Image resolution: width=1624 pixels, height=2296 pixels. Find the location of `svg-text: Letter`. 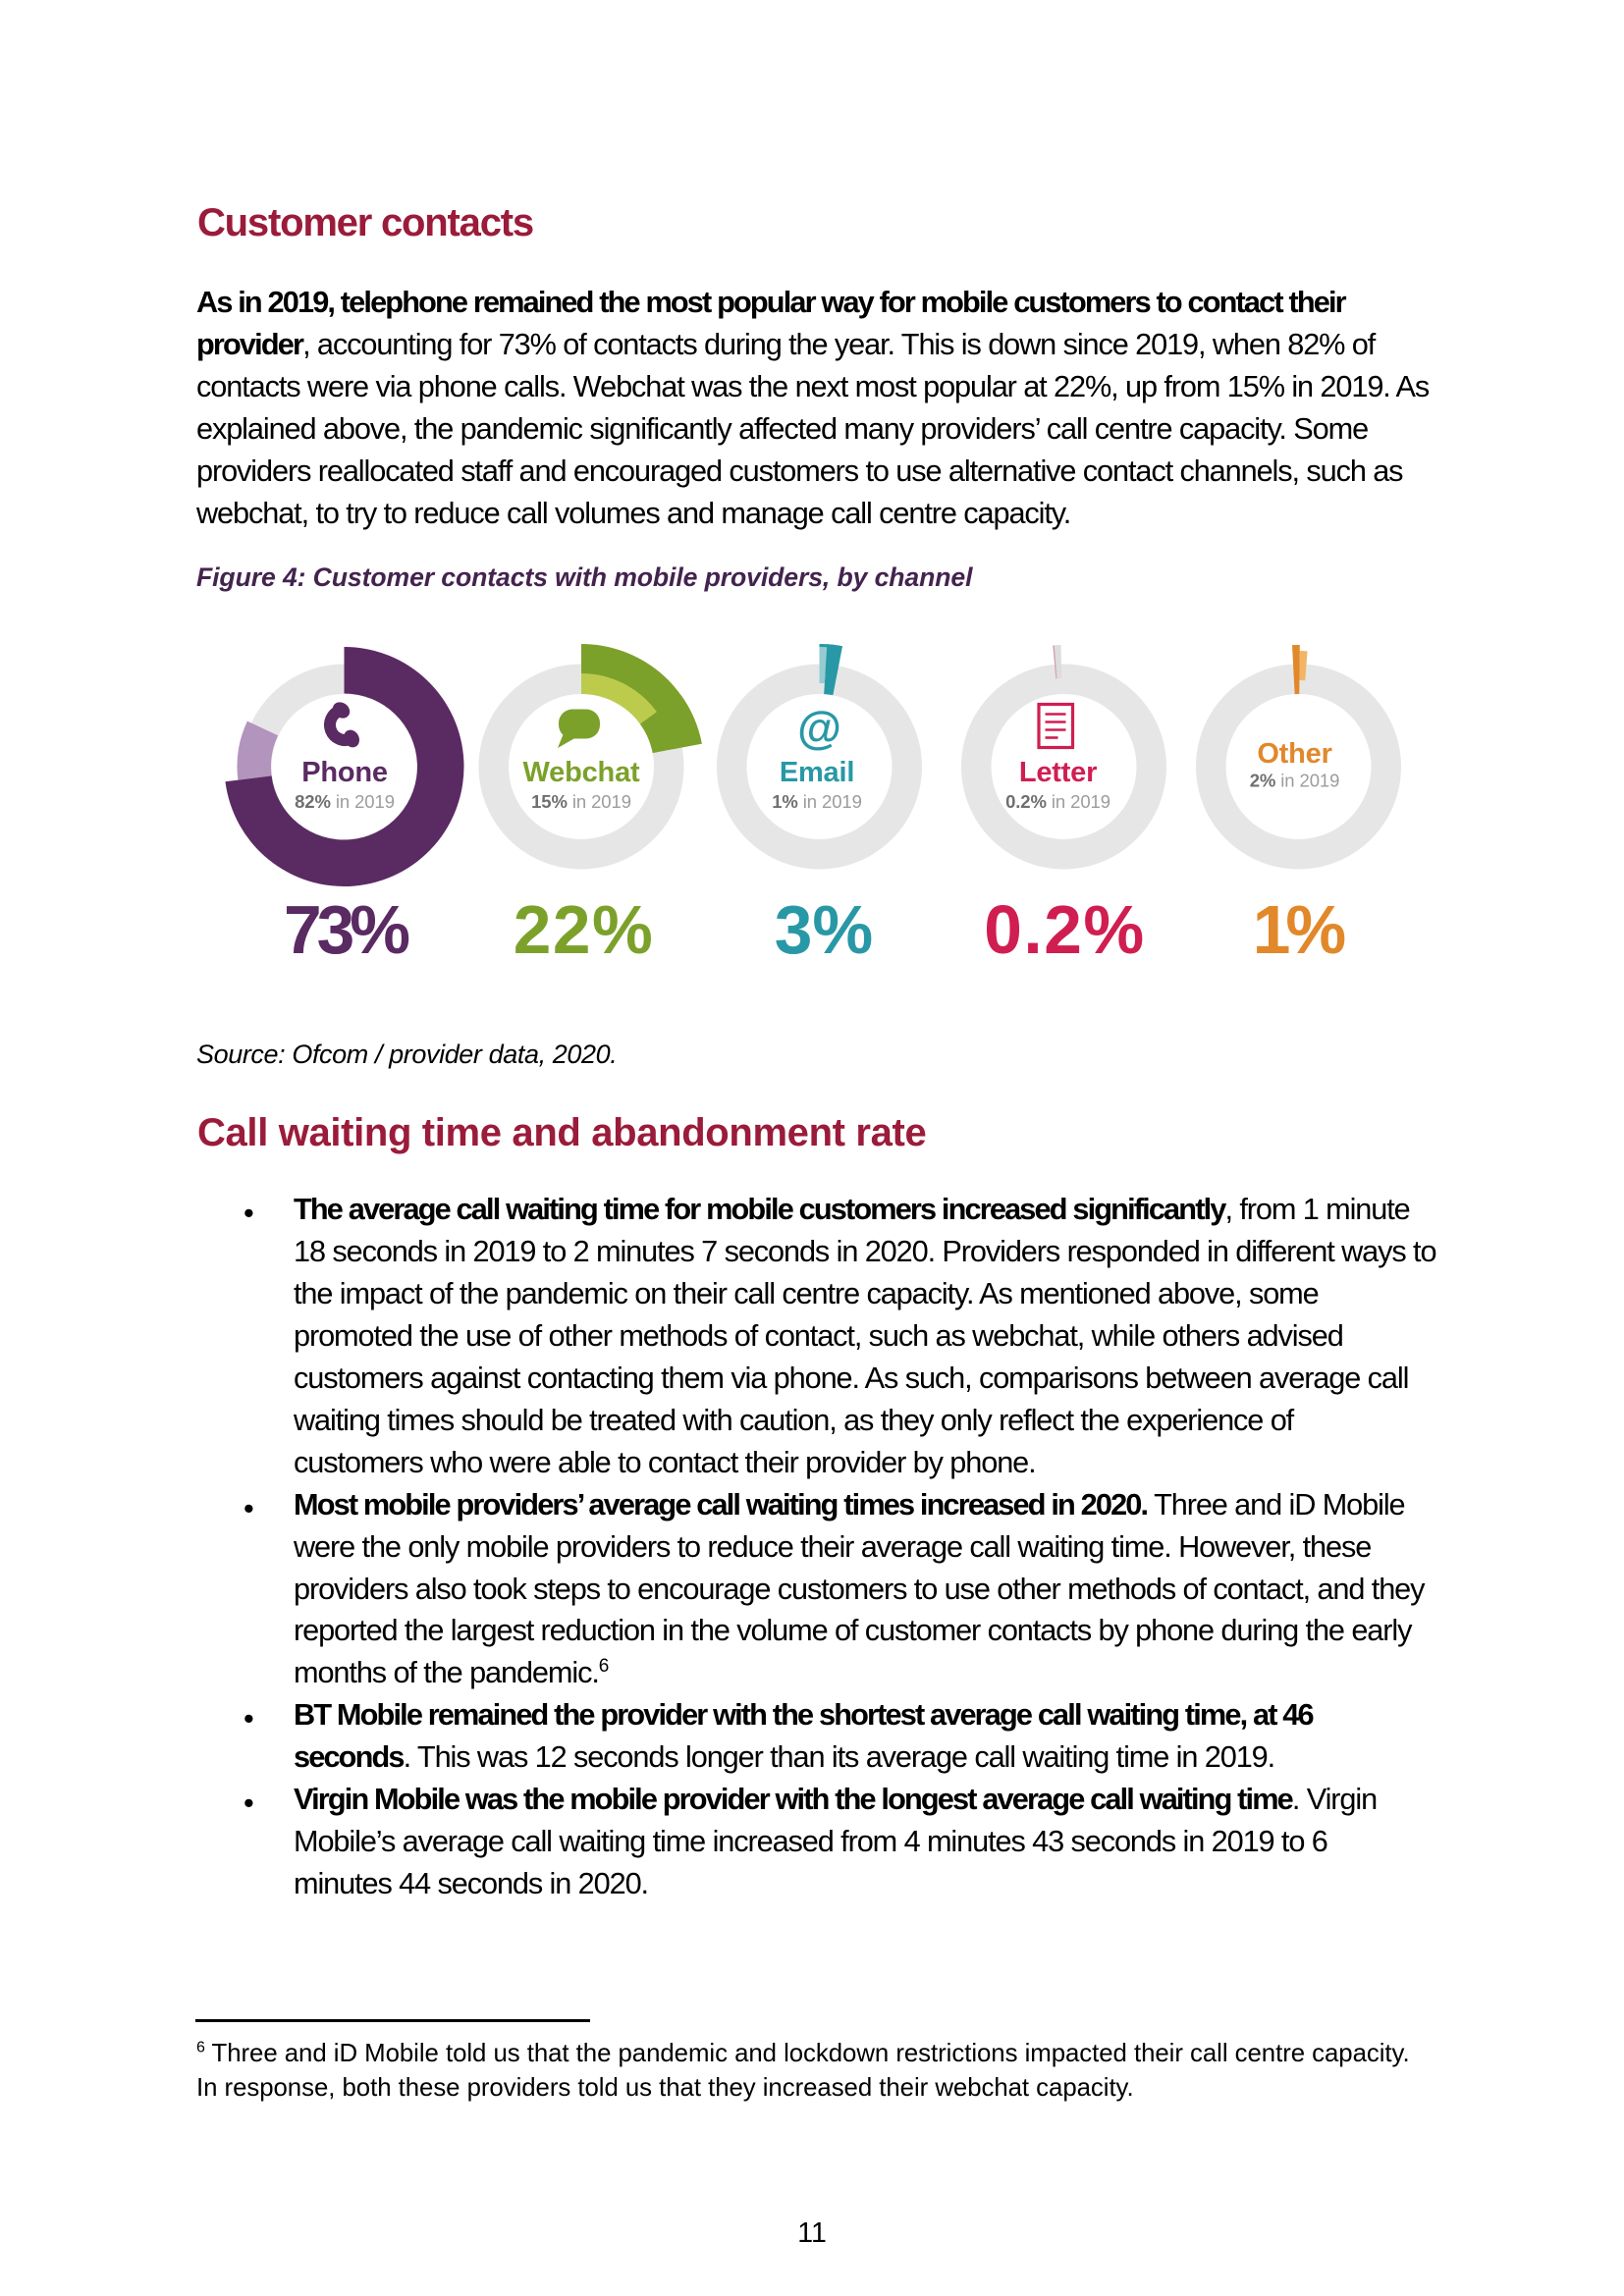

svg-text: Letter is located at coordinates (1058, 772).